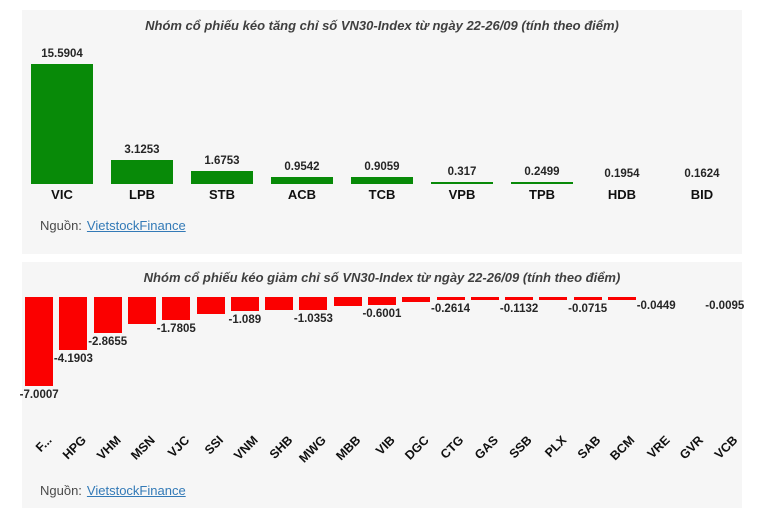 Image resolution: width=765 pixels, height=518 pixels. I want to click on value-label-CTG: -0.2614, so click(451, 309).